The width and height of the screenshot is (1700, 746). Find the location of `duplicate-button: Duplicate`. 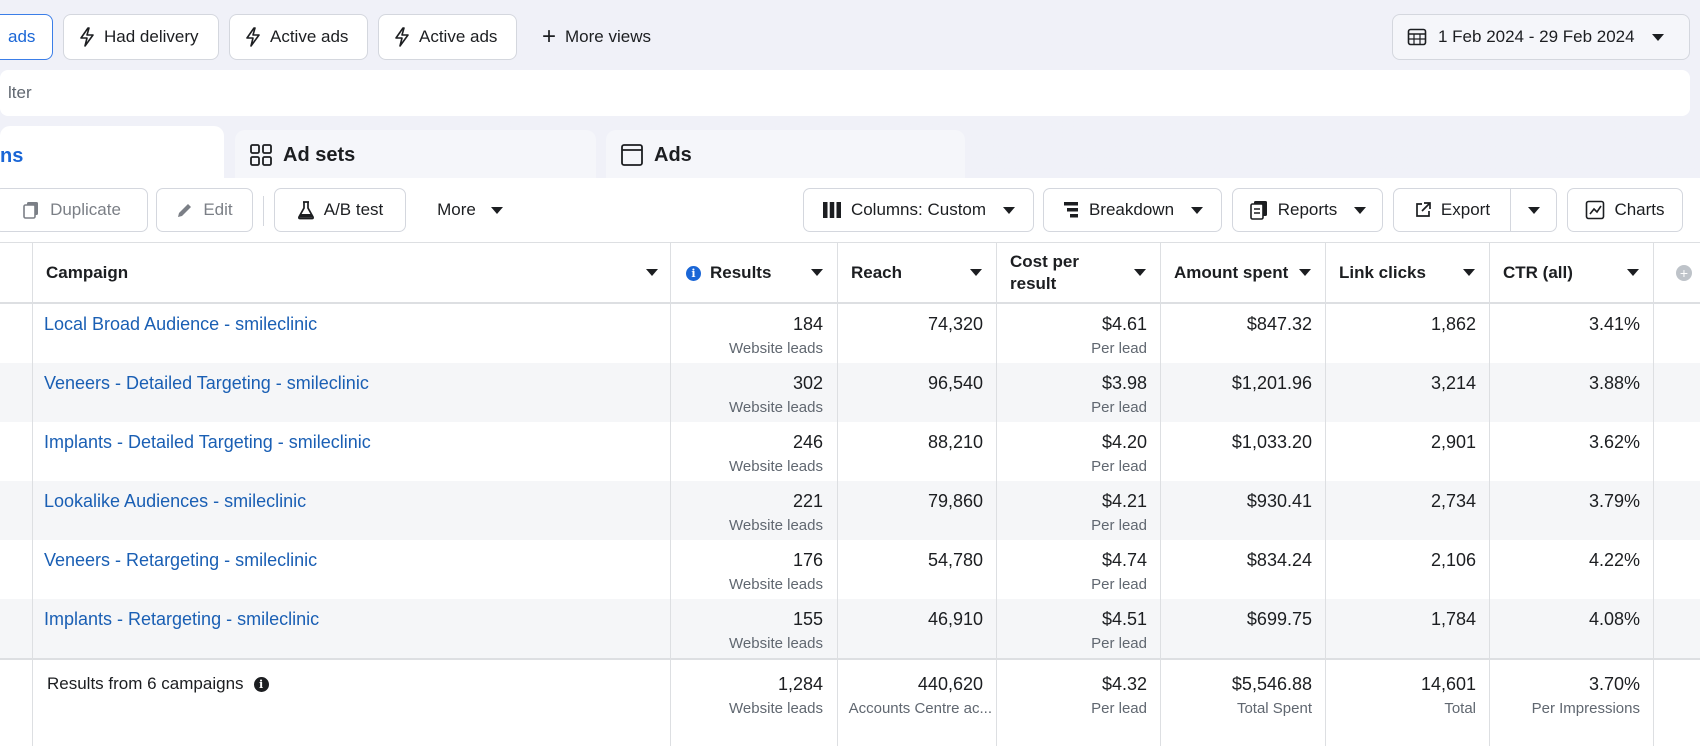

duplicate-button: Duplicate is located at coordinates (74, 210).